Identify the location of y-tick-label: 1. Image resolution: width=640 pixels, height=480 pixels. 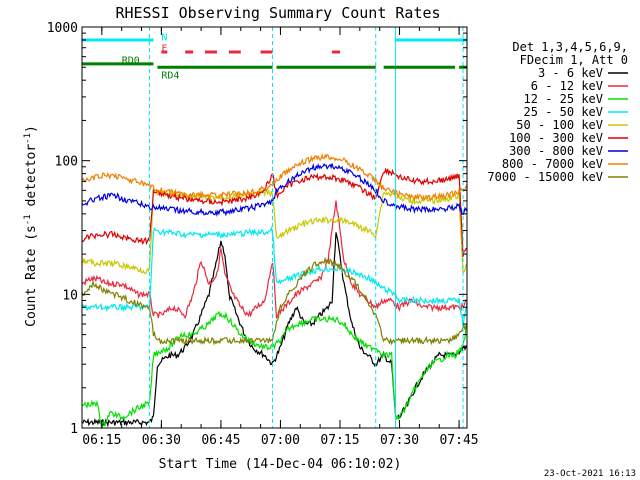
(74, 429).